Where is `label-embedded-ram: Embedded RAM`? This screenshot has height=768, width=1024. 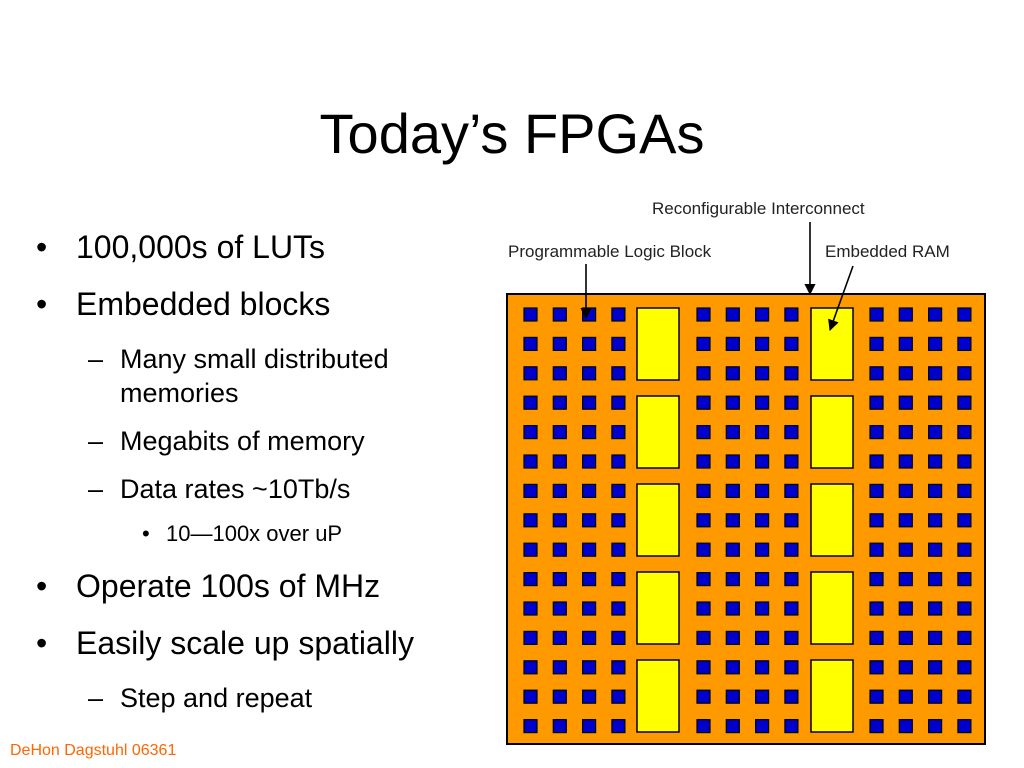 label-embedded-ram: Embedded RAM is located at coordinates (887, 251).